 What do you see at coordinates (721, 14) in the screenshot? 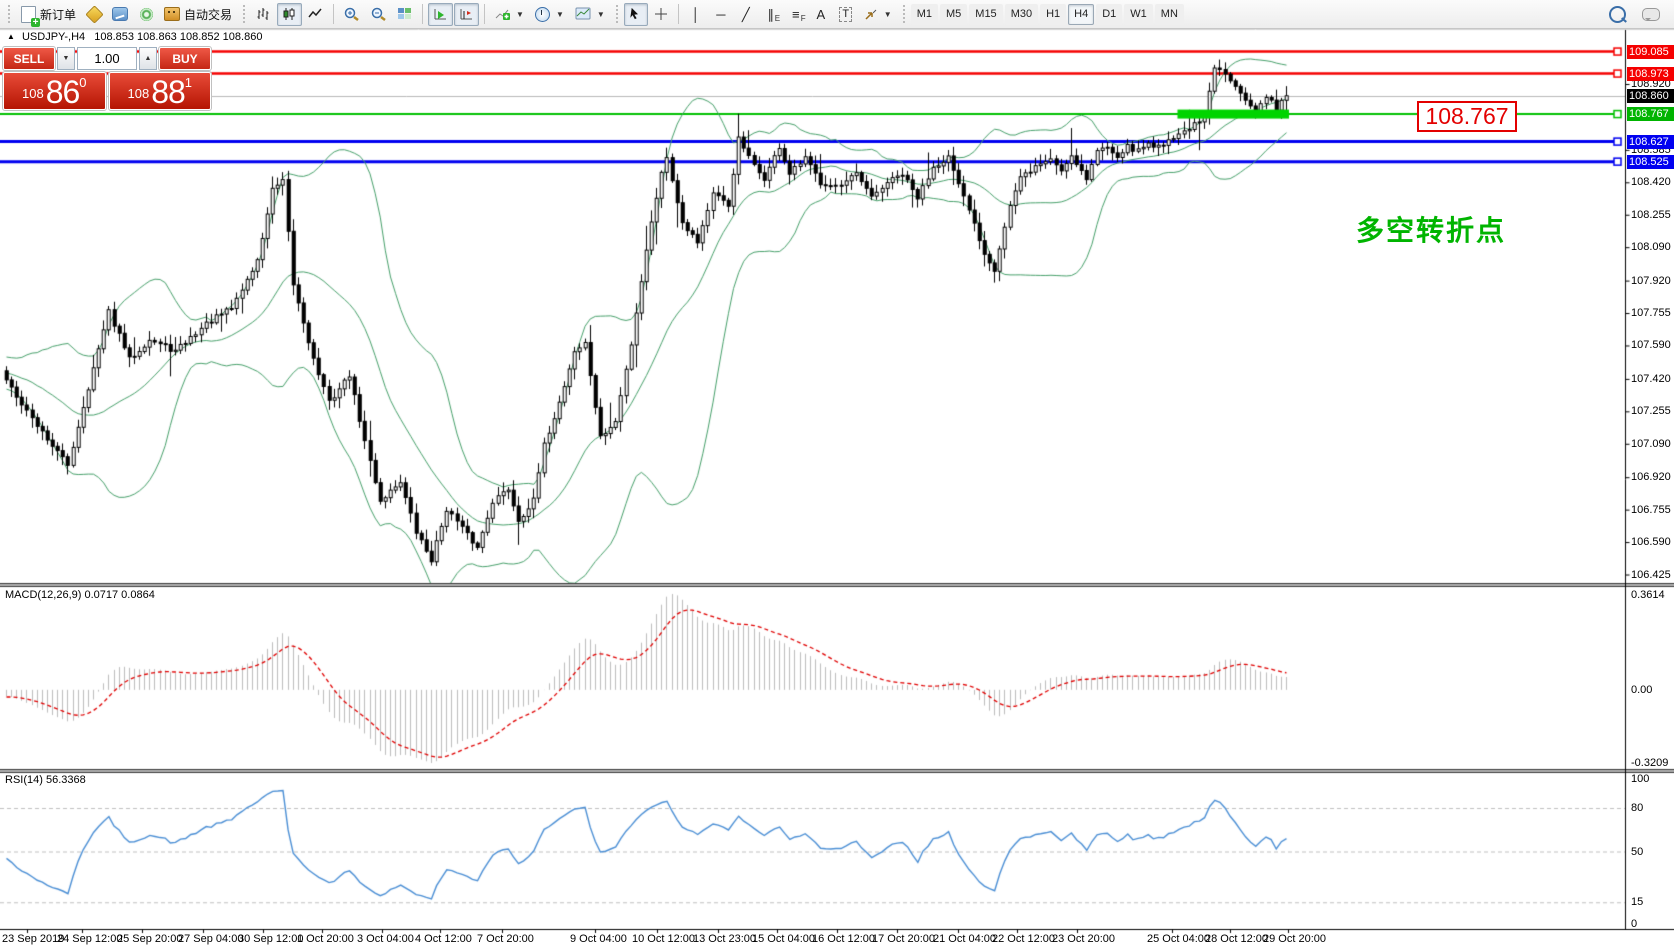
I see `horizontal-line-button: ─` at bounding box center [721, 14].